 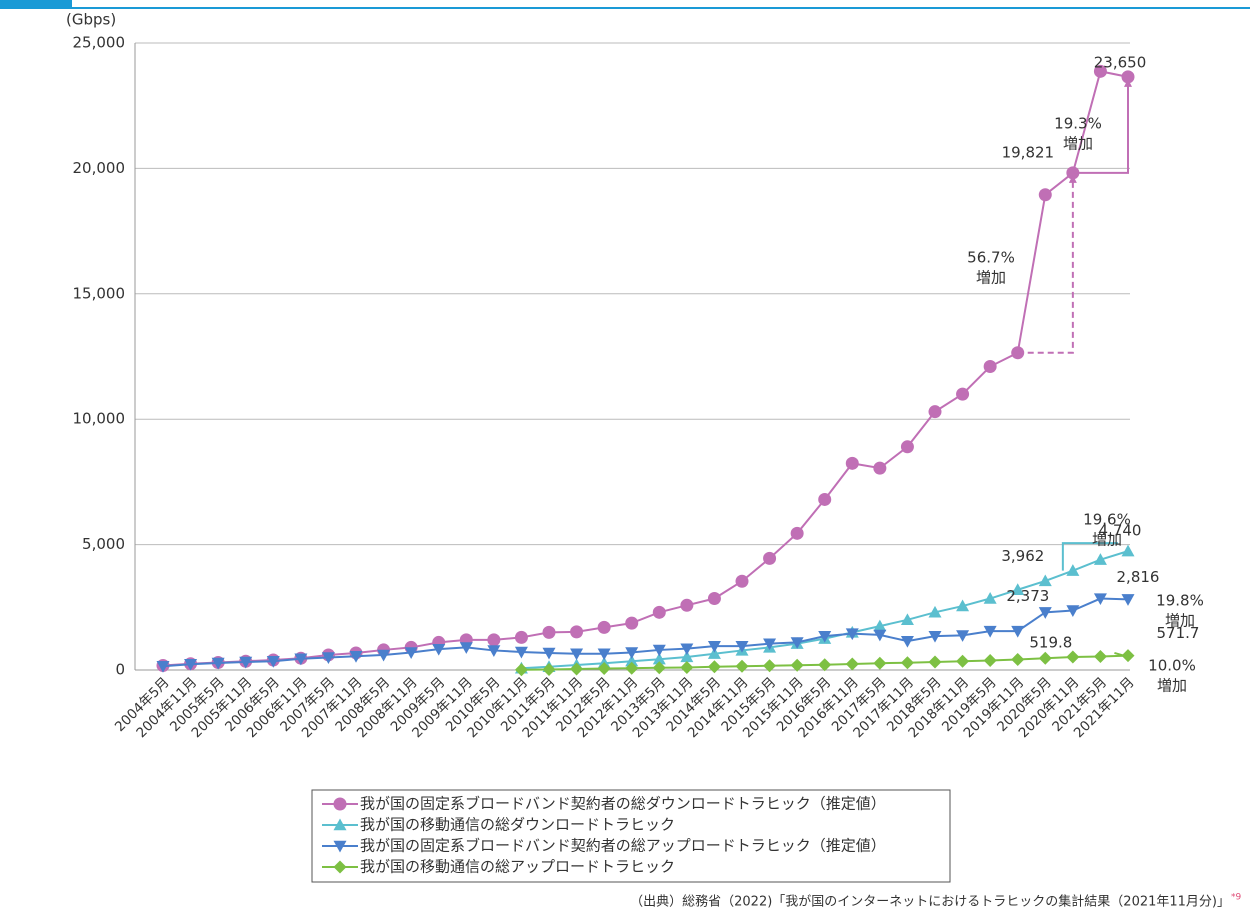 What do you see at coordinates (1078, 124) in the screenshot?
I see `annotation: 19.3%` at bounding box center [1078, 124].